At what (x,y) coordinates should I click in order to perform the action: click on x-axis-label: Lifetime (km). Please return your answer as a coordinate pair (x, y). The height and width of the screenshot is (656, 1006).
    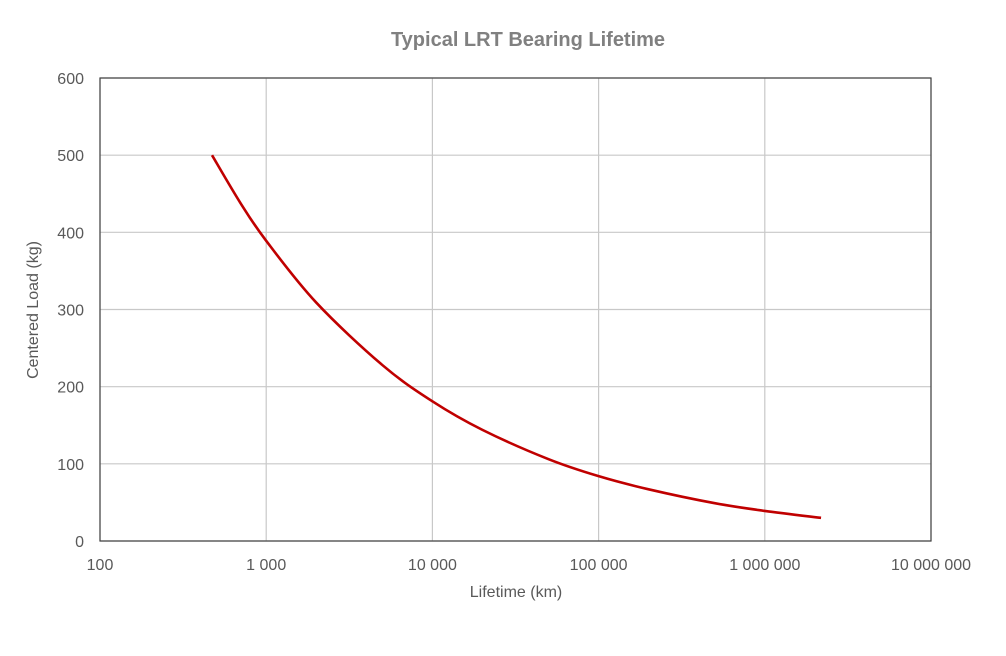
    Looking at the image, I should click on (516, 592).